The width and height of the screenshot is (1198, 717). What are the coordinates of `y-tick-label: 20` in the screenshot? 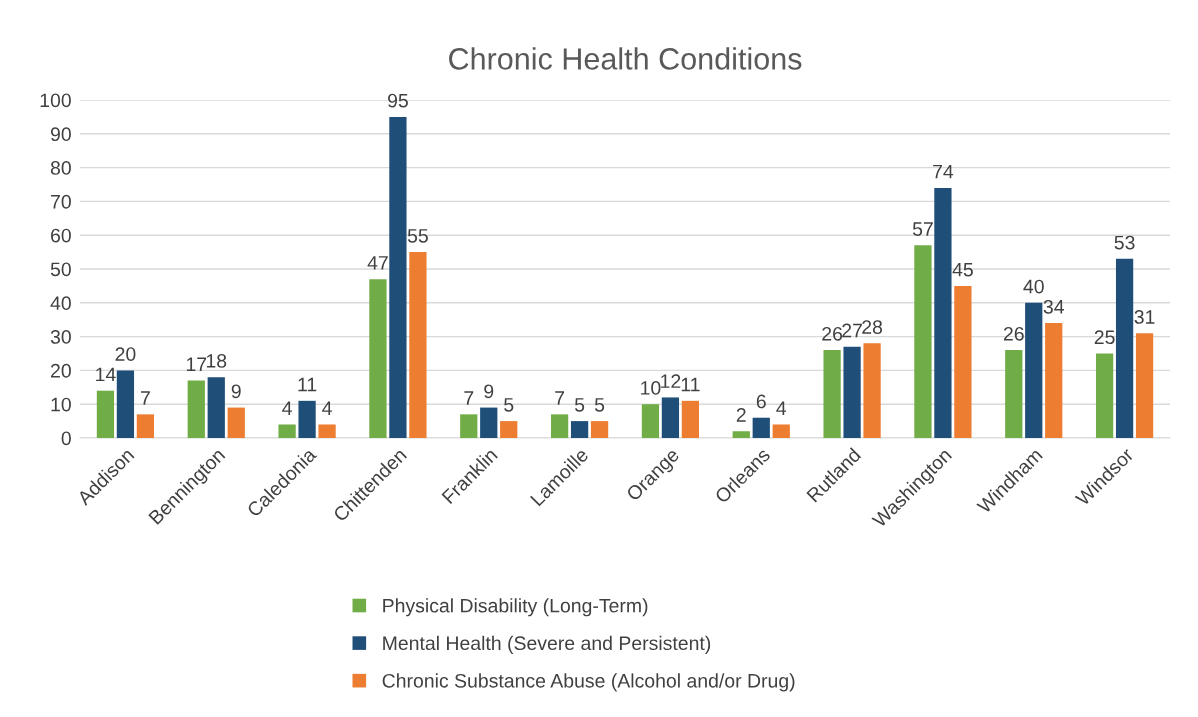 It's located at (61, 370).